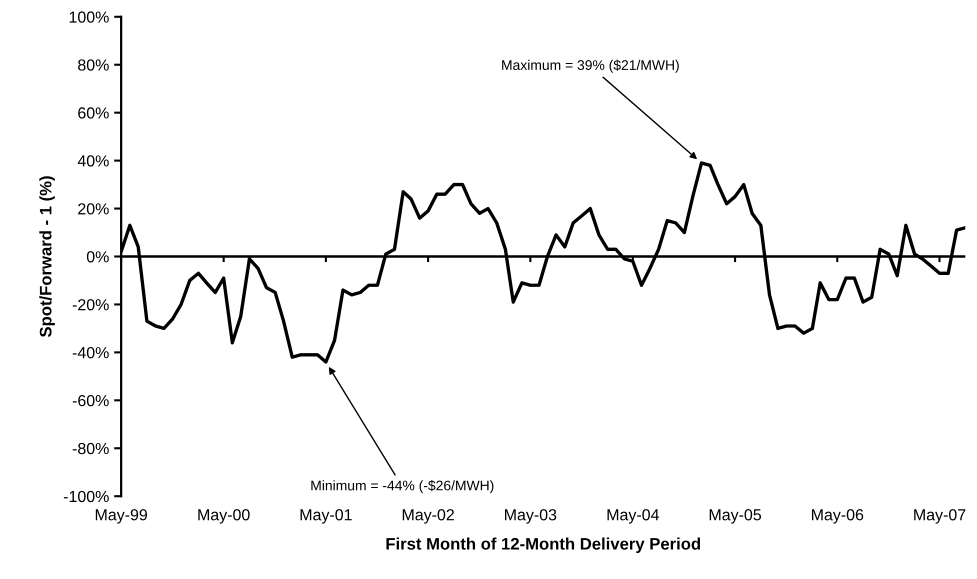 Image resolution: width=977 pixels, height=579 pixels. I want to click on y-tick-label: 0%, so click(97, 256).